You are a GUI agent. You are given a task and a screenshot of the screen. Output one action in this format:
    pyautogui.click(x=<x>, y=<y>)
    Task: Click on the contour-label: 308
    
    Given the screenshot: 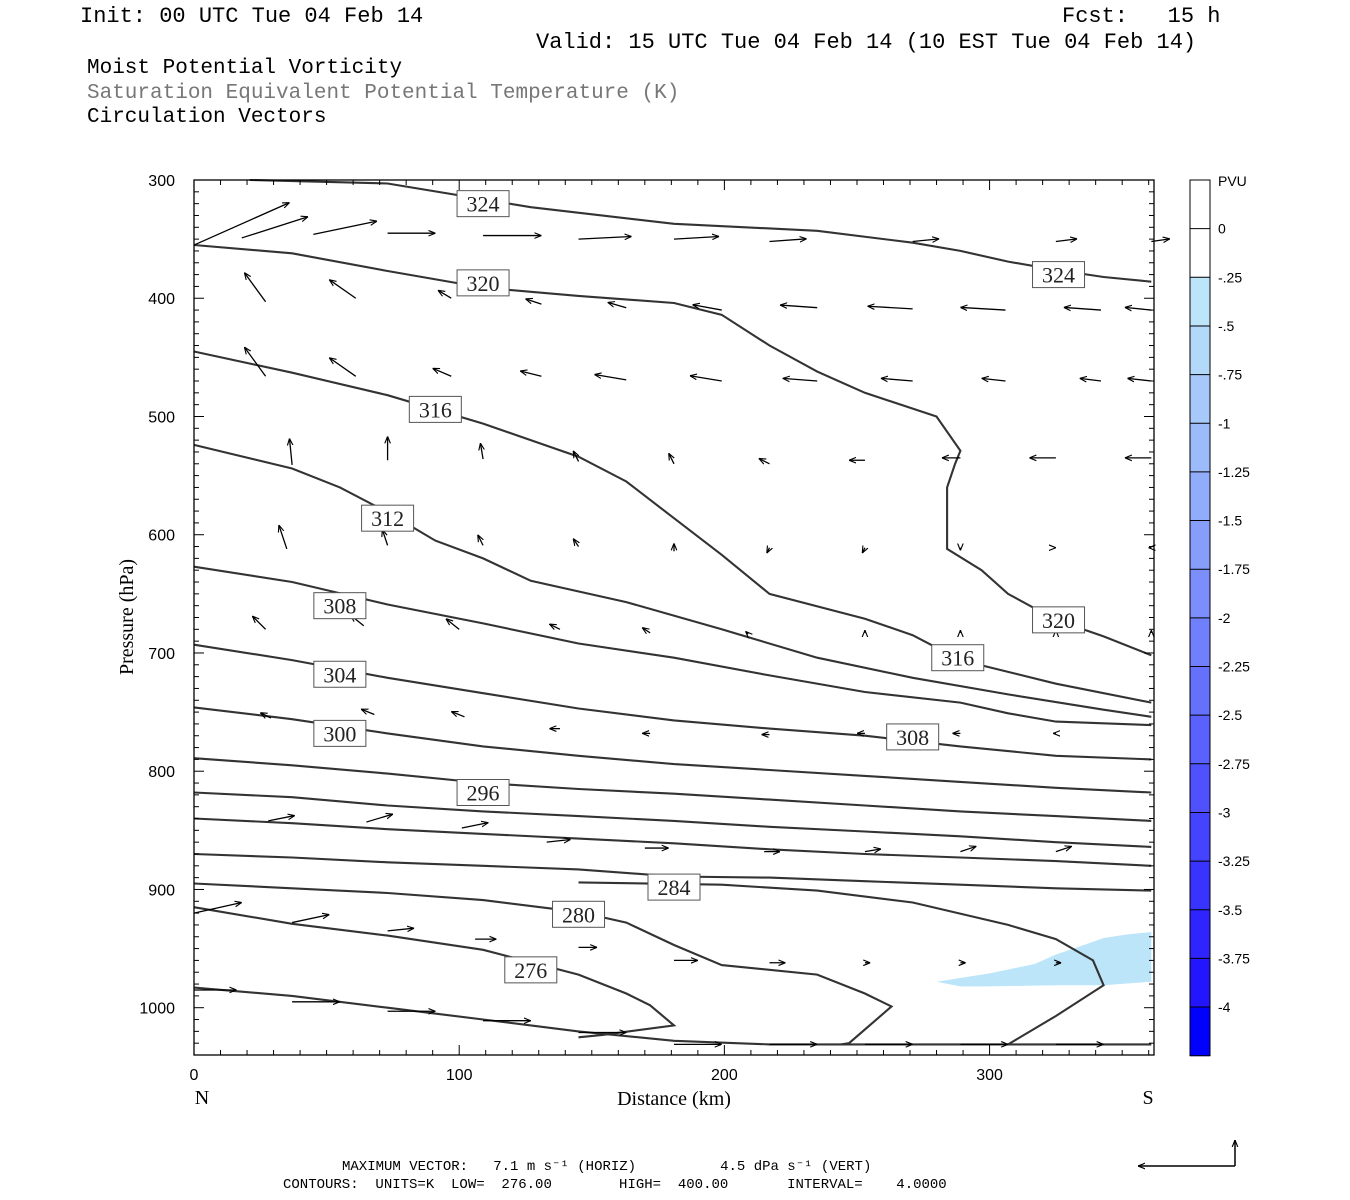 What is the action you would take?
    pyautogui.click(x=912, y=737)
    